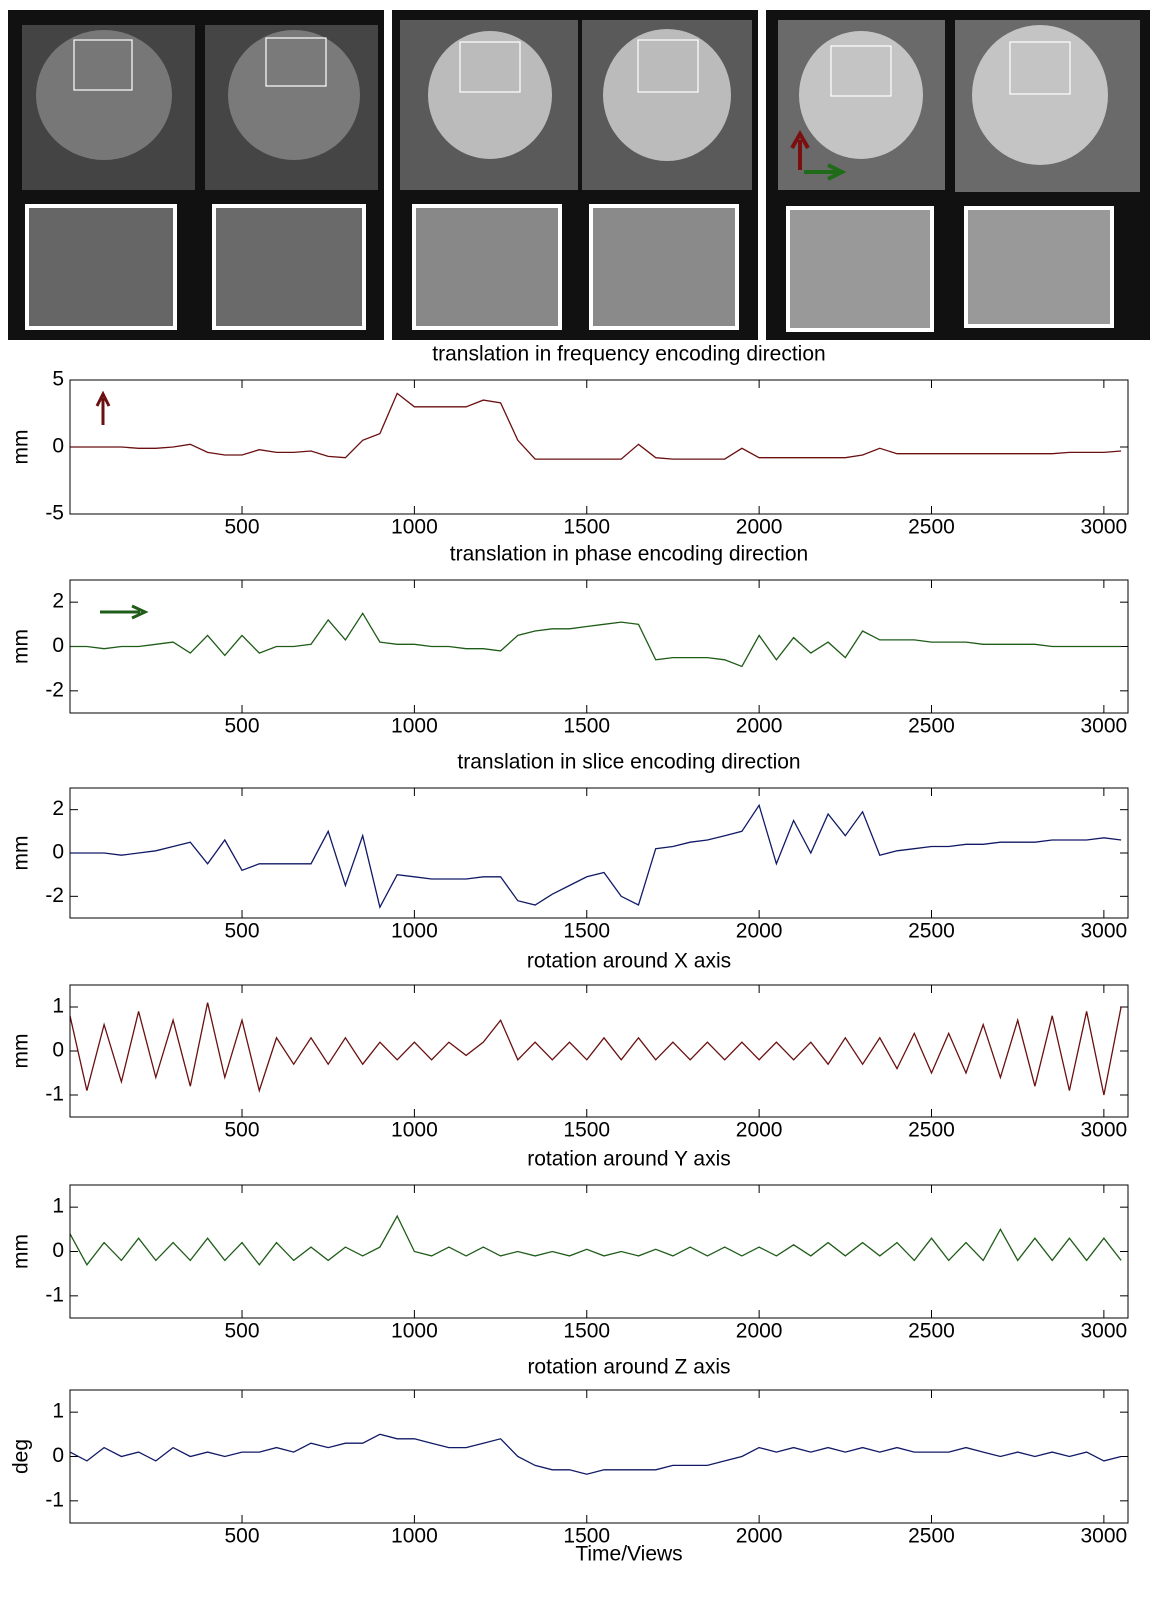  What do you see at coordinates (628, 1554) in the screenshot?
I see `x-axis-label: Time/Views` at bounding box center [628, 1554].